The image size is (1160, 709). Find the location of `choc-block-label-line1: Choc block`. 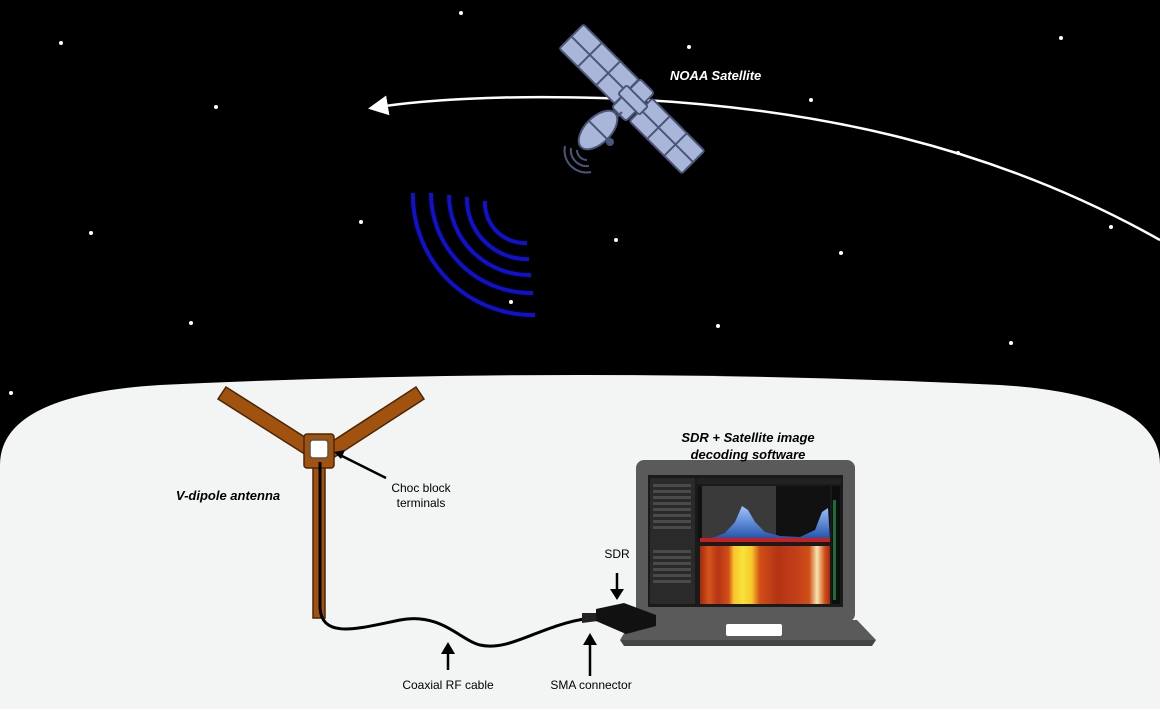

choc-block-label-line1: Choc block is located at coordinates (421, 488).